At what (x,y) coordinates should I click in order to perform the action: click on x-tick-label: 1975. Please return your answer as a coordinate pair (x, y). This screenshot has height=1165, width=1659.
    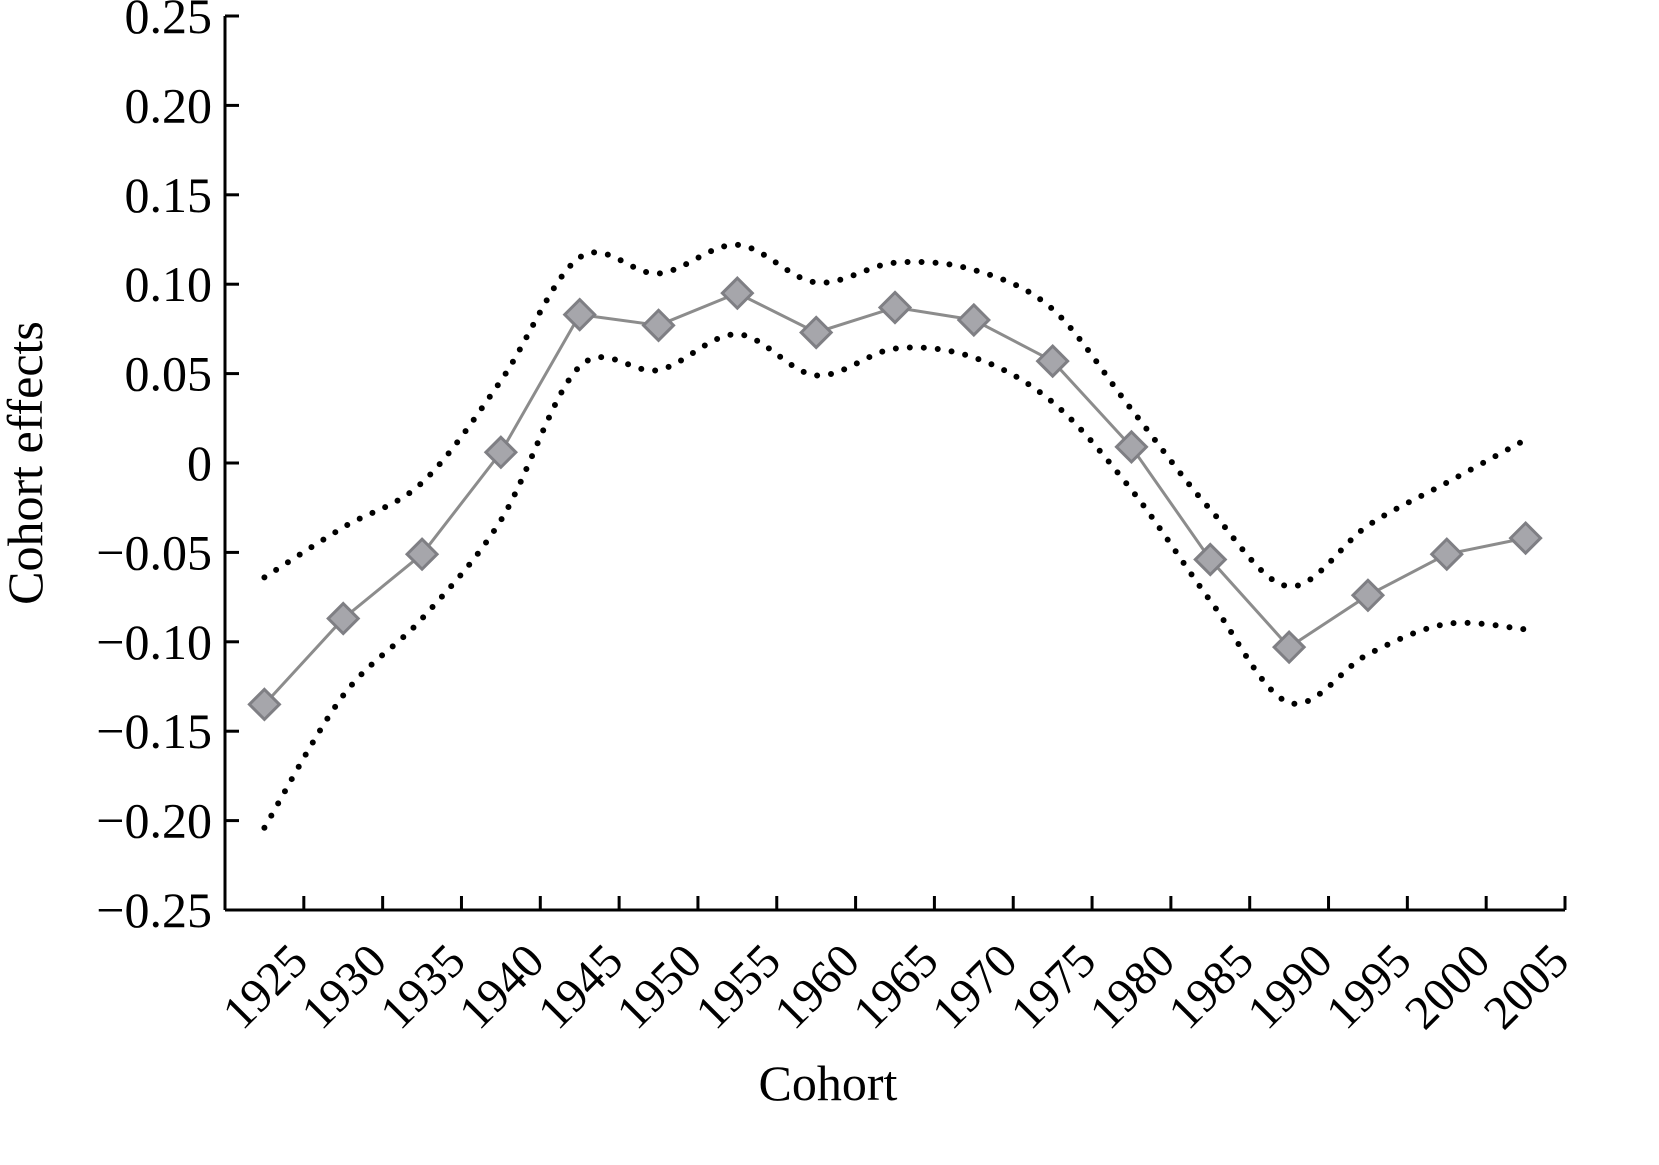
    Looking at the image, I should click on (1053, 986).